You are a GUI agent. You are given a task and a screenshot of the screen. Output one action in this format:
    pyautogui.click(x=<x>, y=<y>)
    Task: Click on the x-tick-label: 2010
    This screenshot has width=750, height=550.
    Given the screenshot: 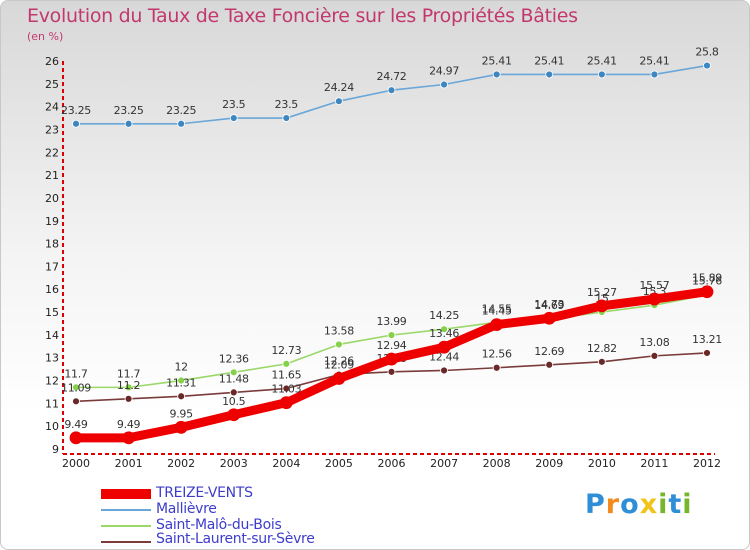 What is the action you would take?
    pyautogui.click(x=602, y=463)
    